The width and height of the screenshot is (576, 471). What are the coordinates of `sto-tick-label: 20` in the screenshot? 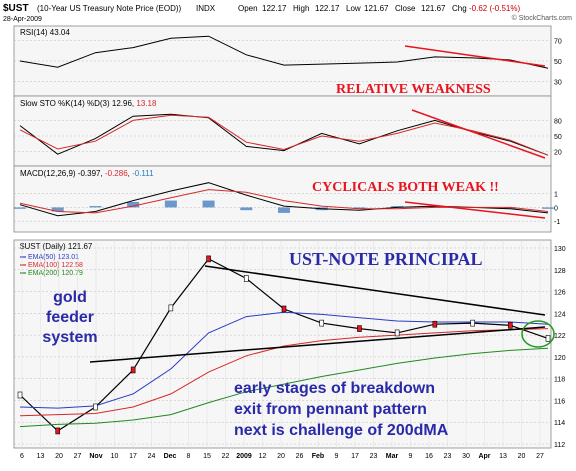 It's located at (558, 153).